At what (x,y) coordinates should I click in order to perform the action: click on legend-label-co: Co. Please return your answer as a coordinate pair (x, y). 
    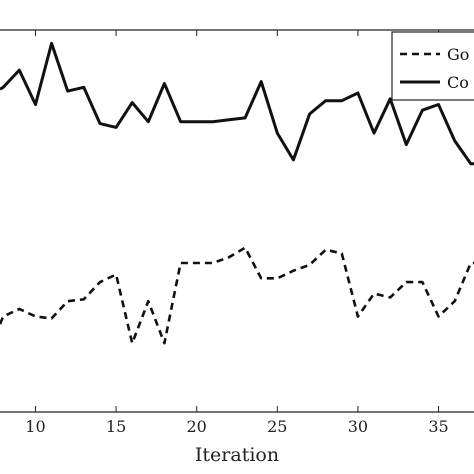
    Looking at the image, I should click on (458, 82).